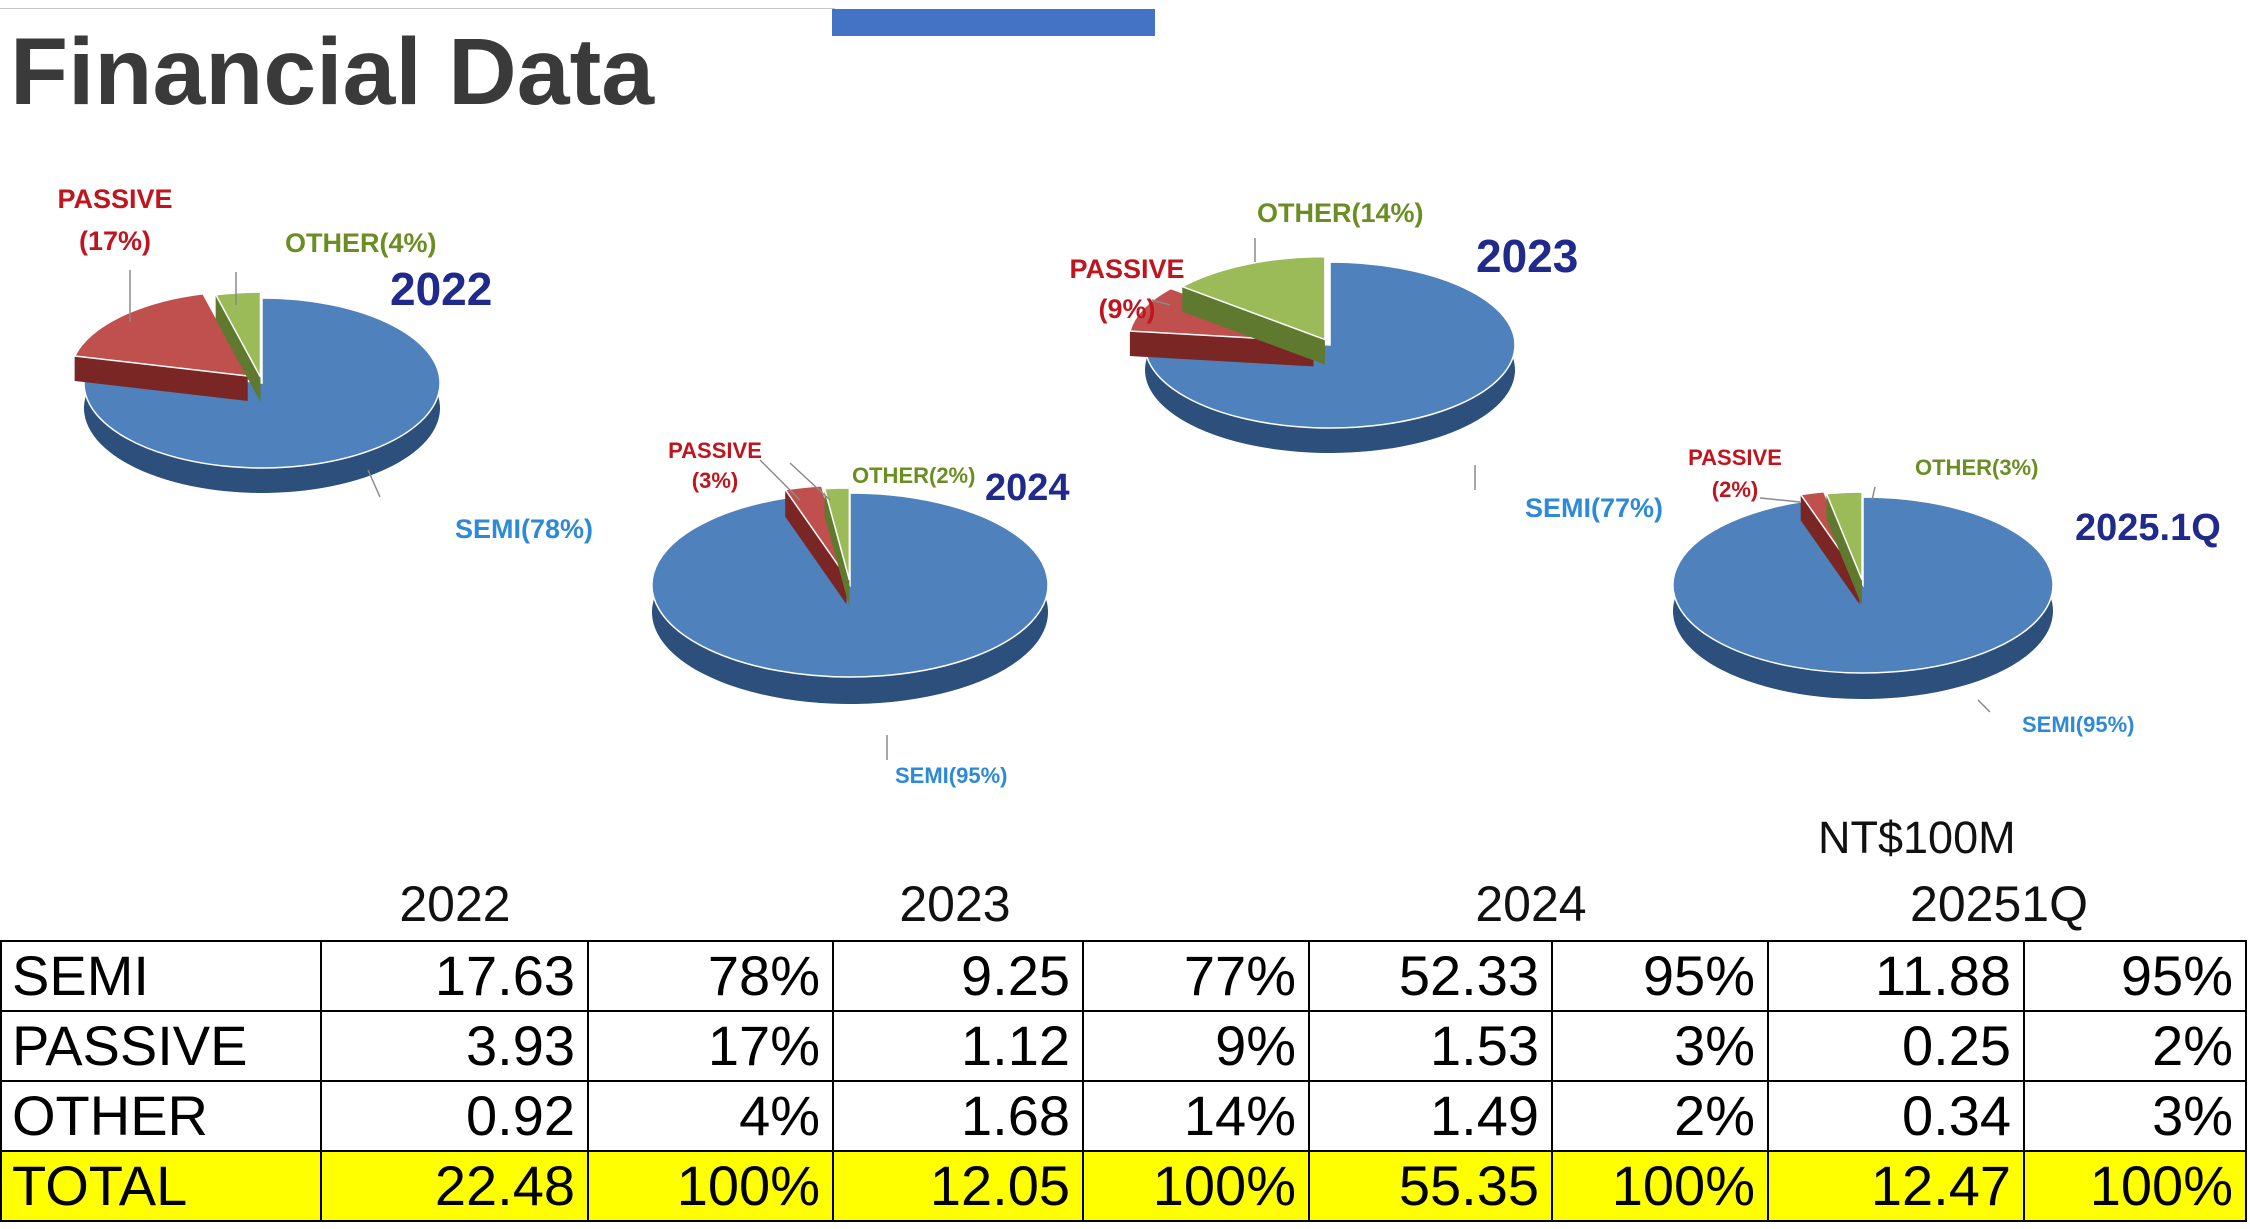 The width and height of the screenshot is (2250, 1229). I want to click on pie-3-other-edge, so click(1844, 550).